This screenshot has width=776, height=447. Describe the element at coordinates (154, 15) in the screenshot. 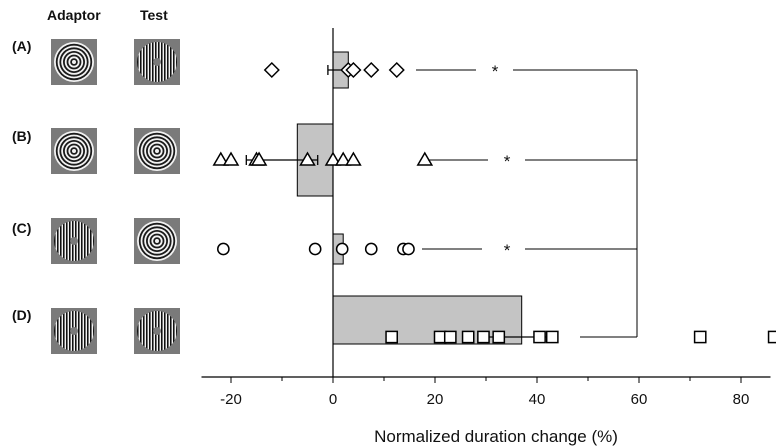

I see `test-column-header: Test` at that location.